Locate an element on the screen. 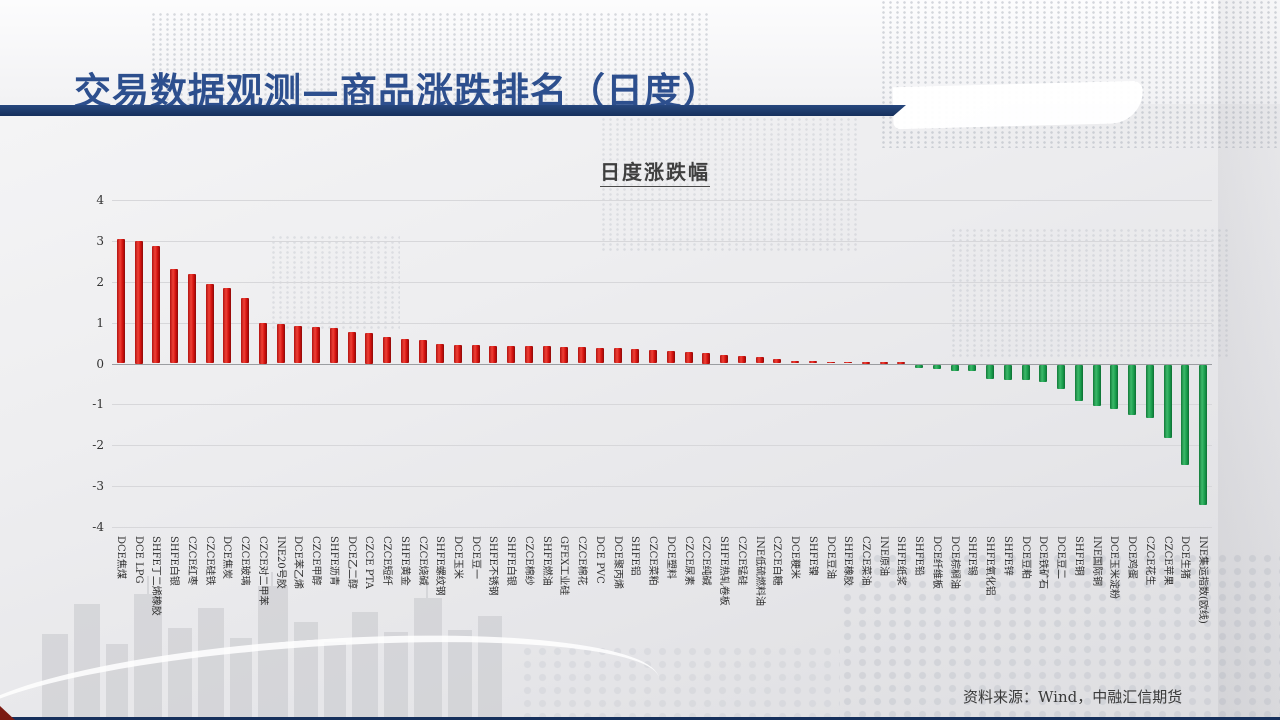 The image size is (1280, 720). y-axis-tick-label: -1 is located at coordinates (98, 404).